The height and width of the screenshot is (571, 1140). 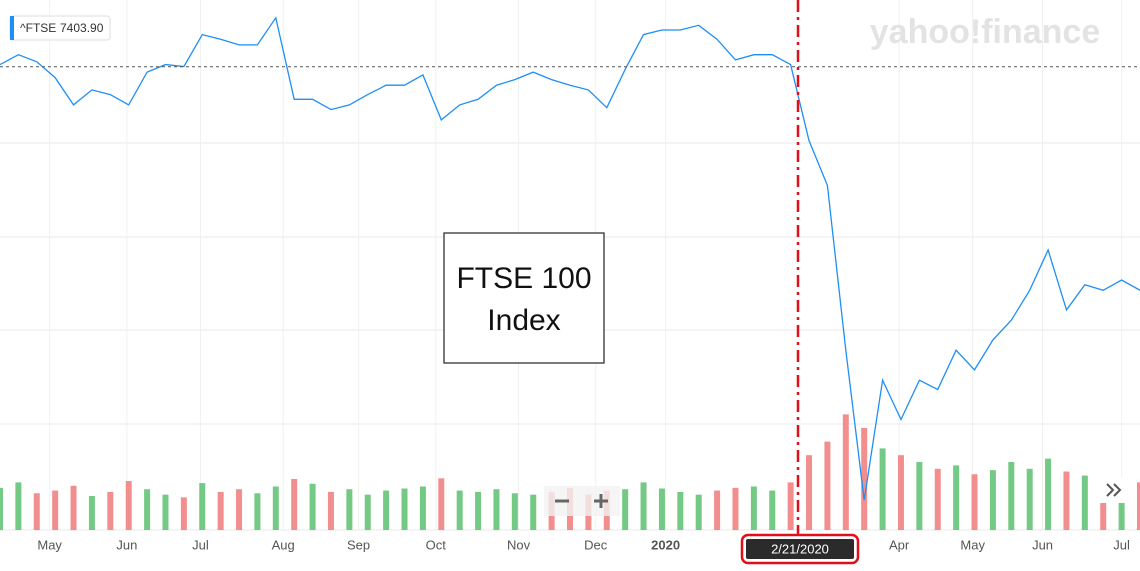 I want to click on price-value: 7403.90, so click(x=82, y=28).